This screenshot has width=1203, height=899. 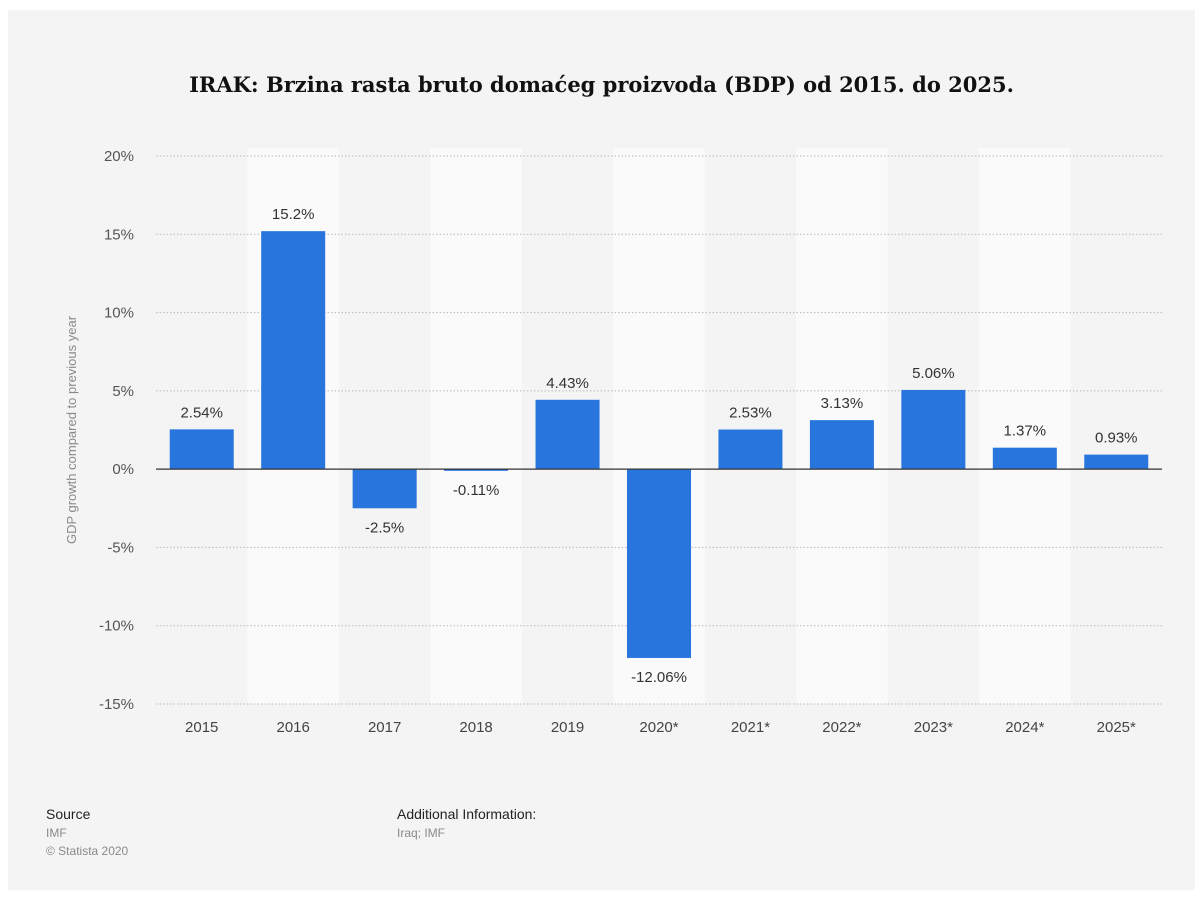 I want to click on y-axis-title: GDP growth compared to previous year, so click(x=71, y=429).